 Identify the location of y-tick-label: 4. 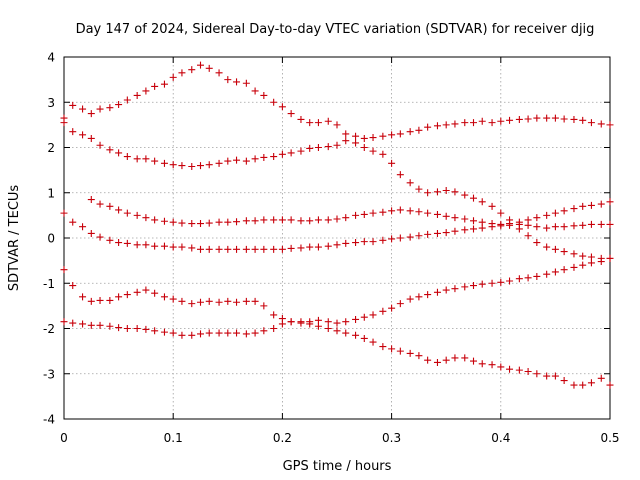
(51, 58).